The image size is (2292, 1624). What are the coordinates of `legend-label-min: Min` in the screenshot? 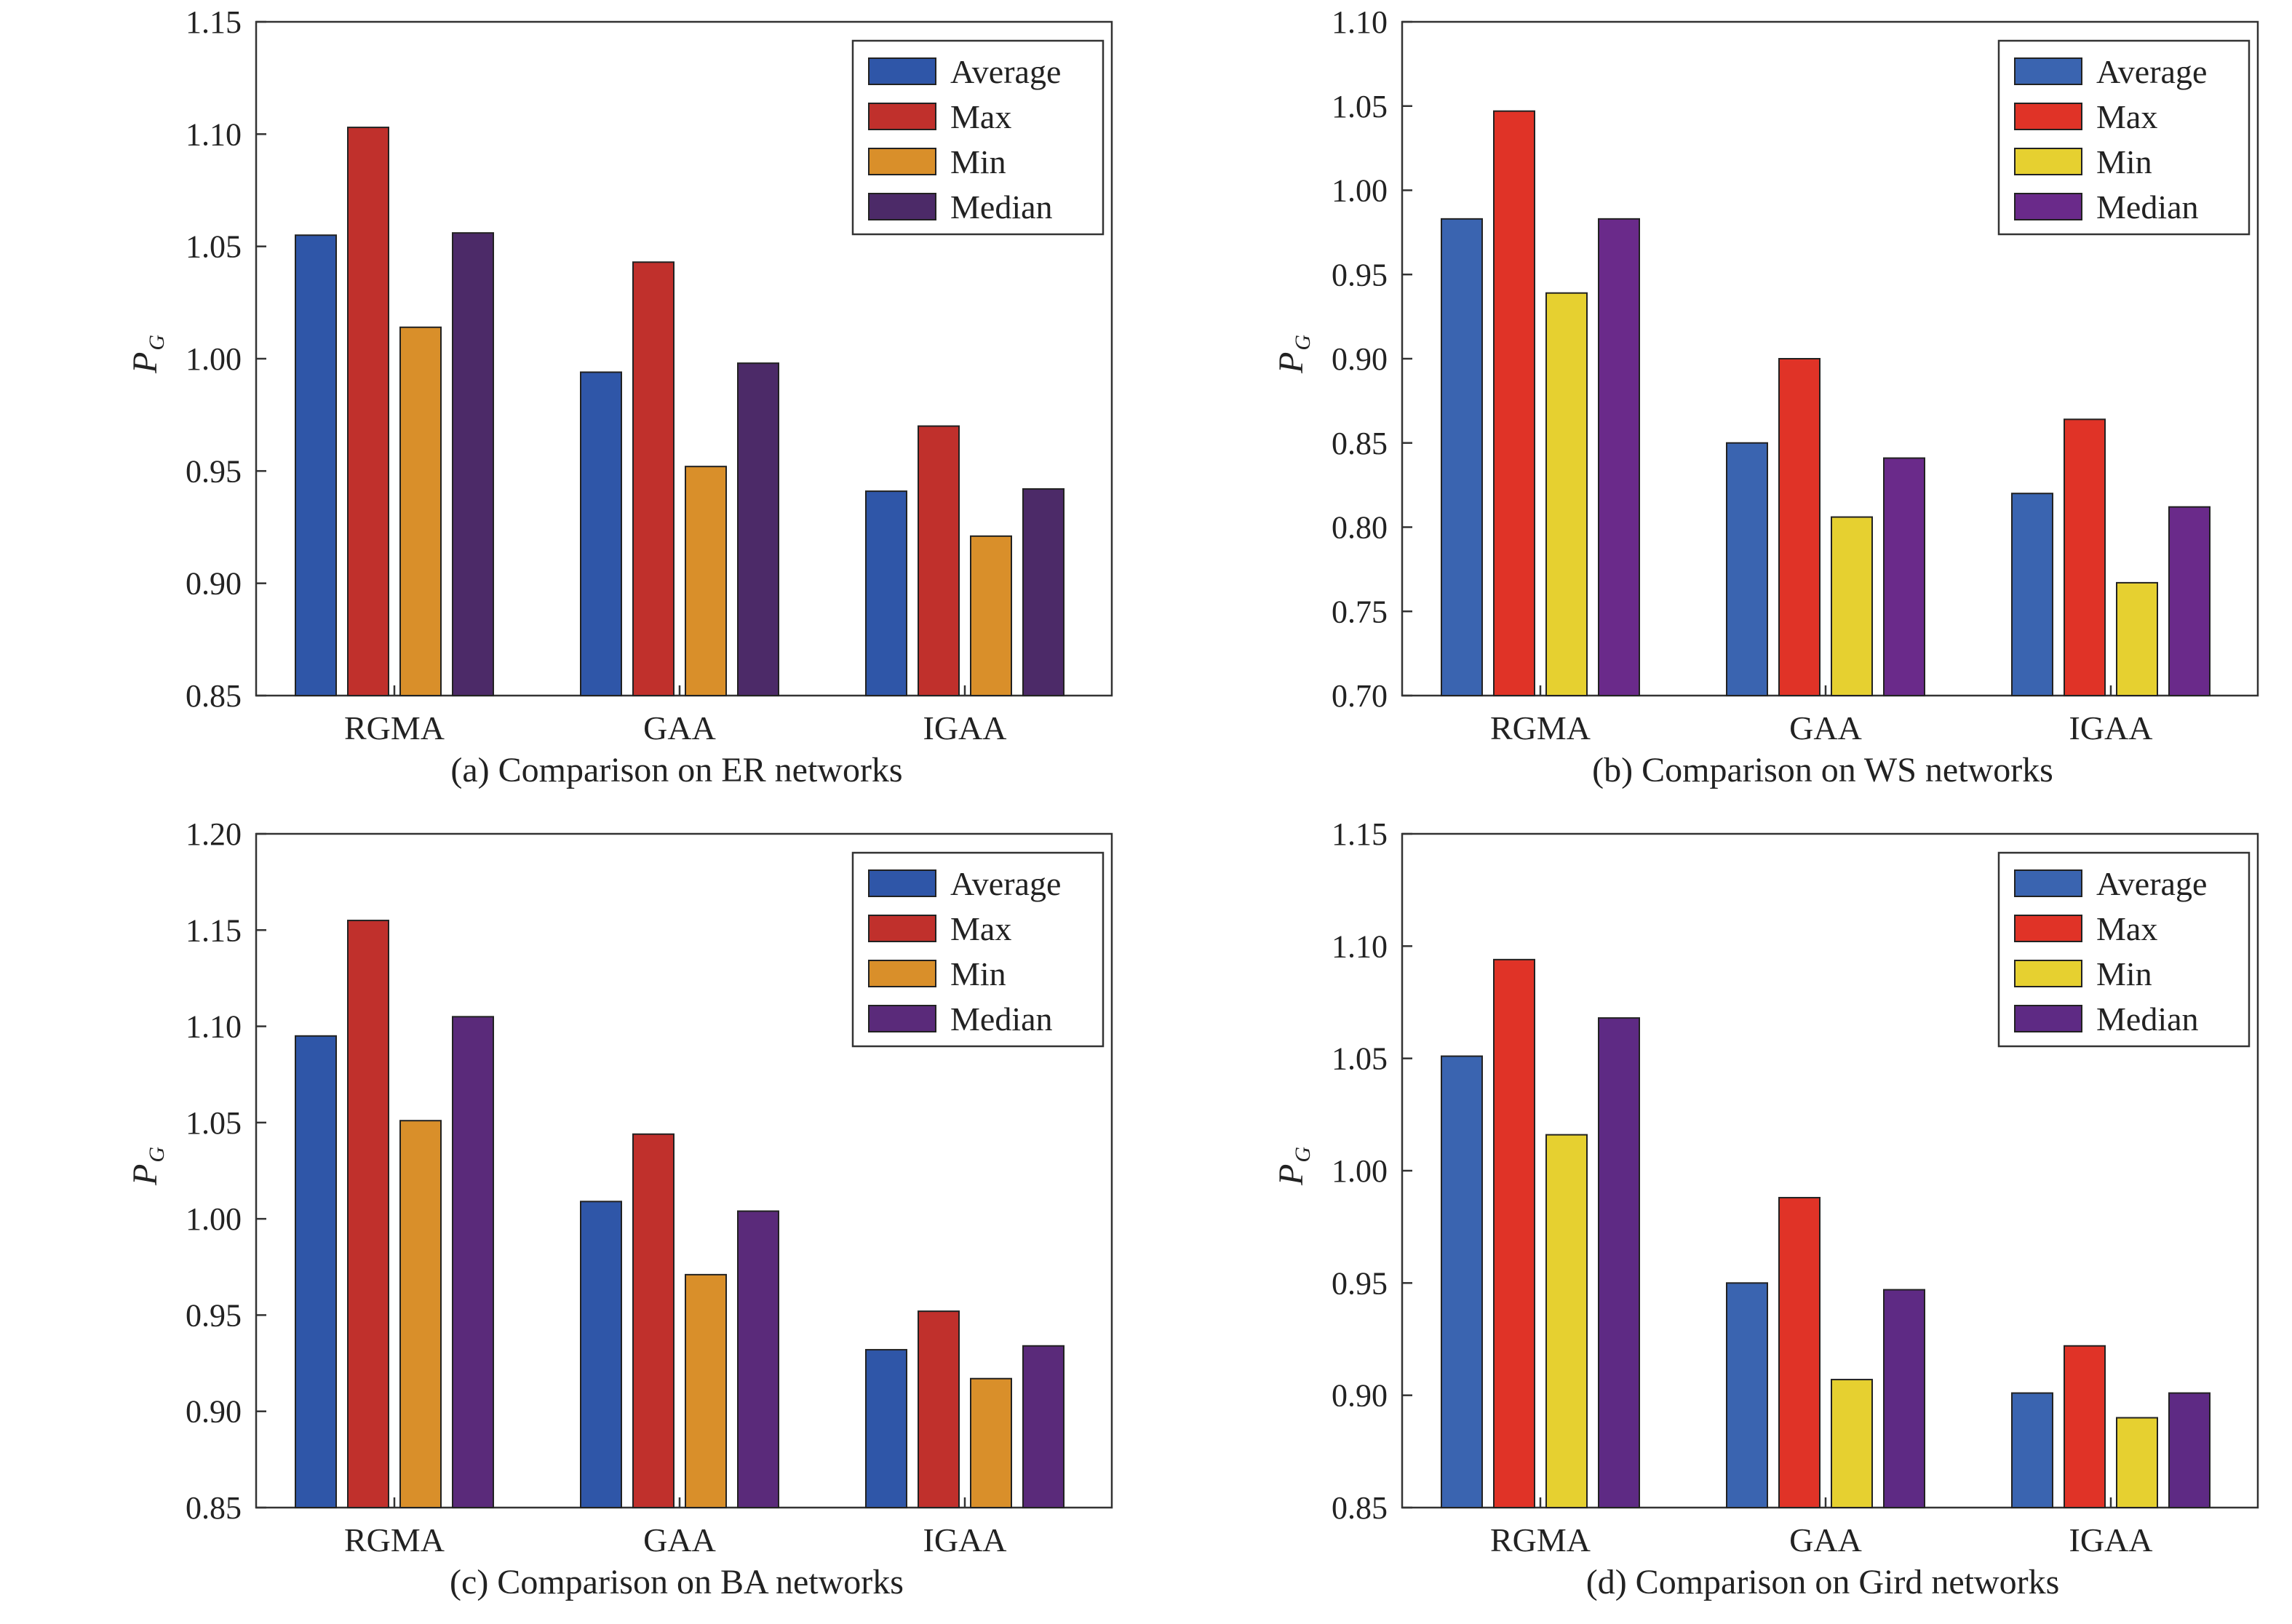 It's located at (2124, 161).